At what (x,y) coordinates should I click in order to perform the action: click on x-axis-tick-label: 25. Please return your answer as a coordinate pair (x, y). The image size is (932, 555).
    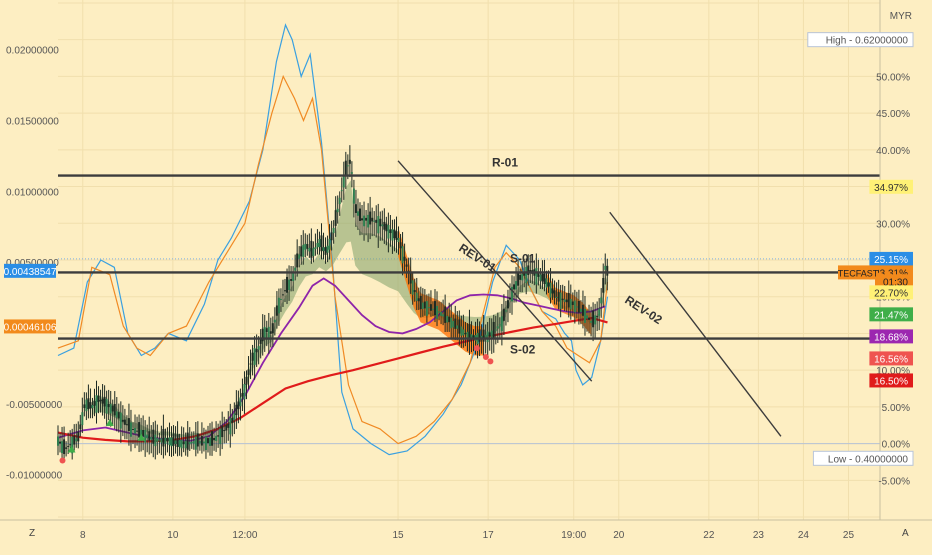
    Looking at the image, I should click on (849, 535).